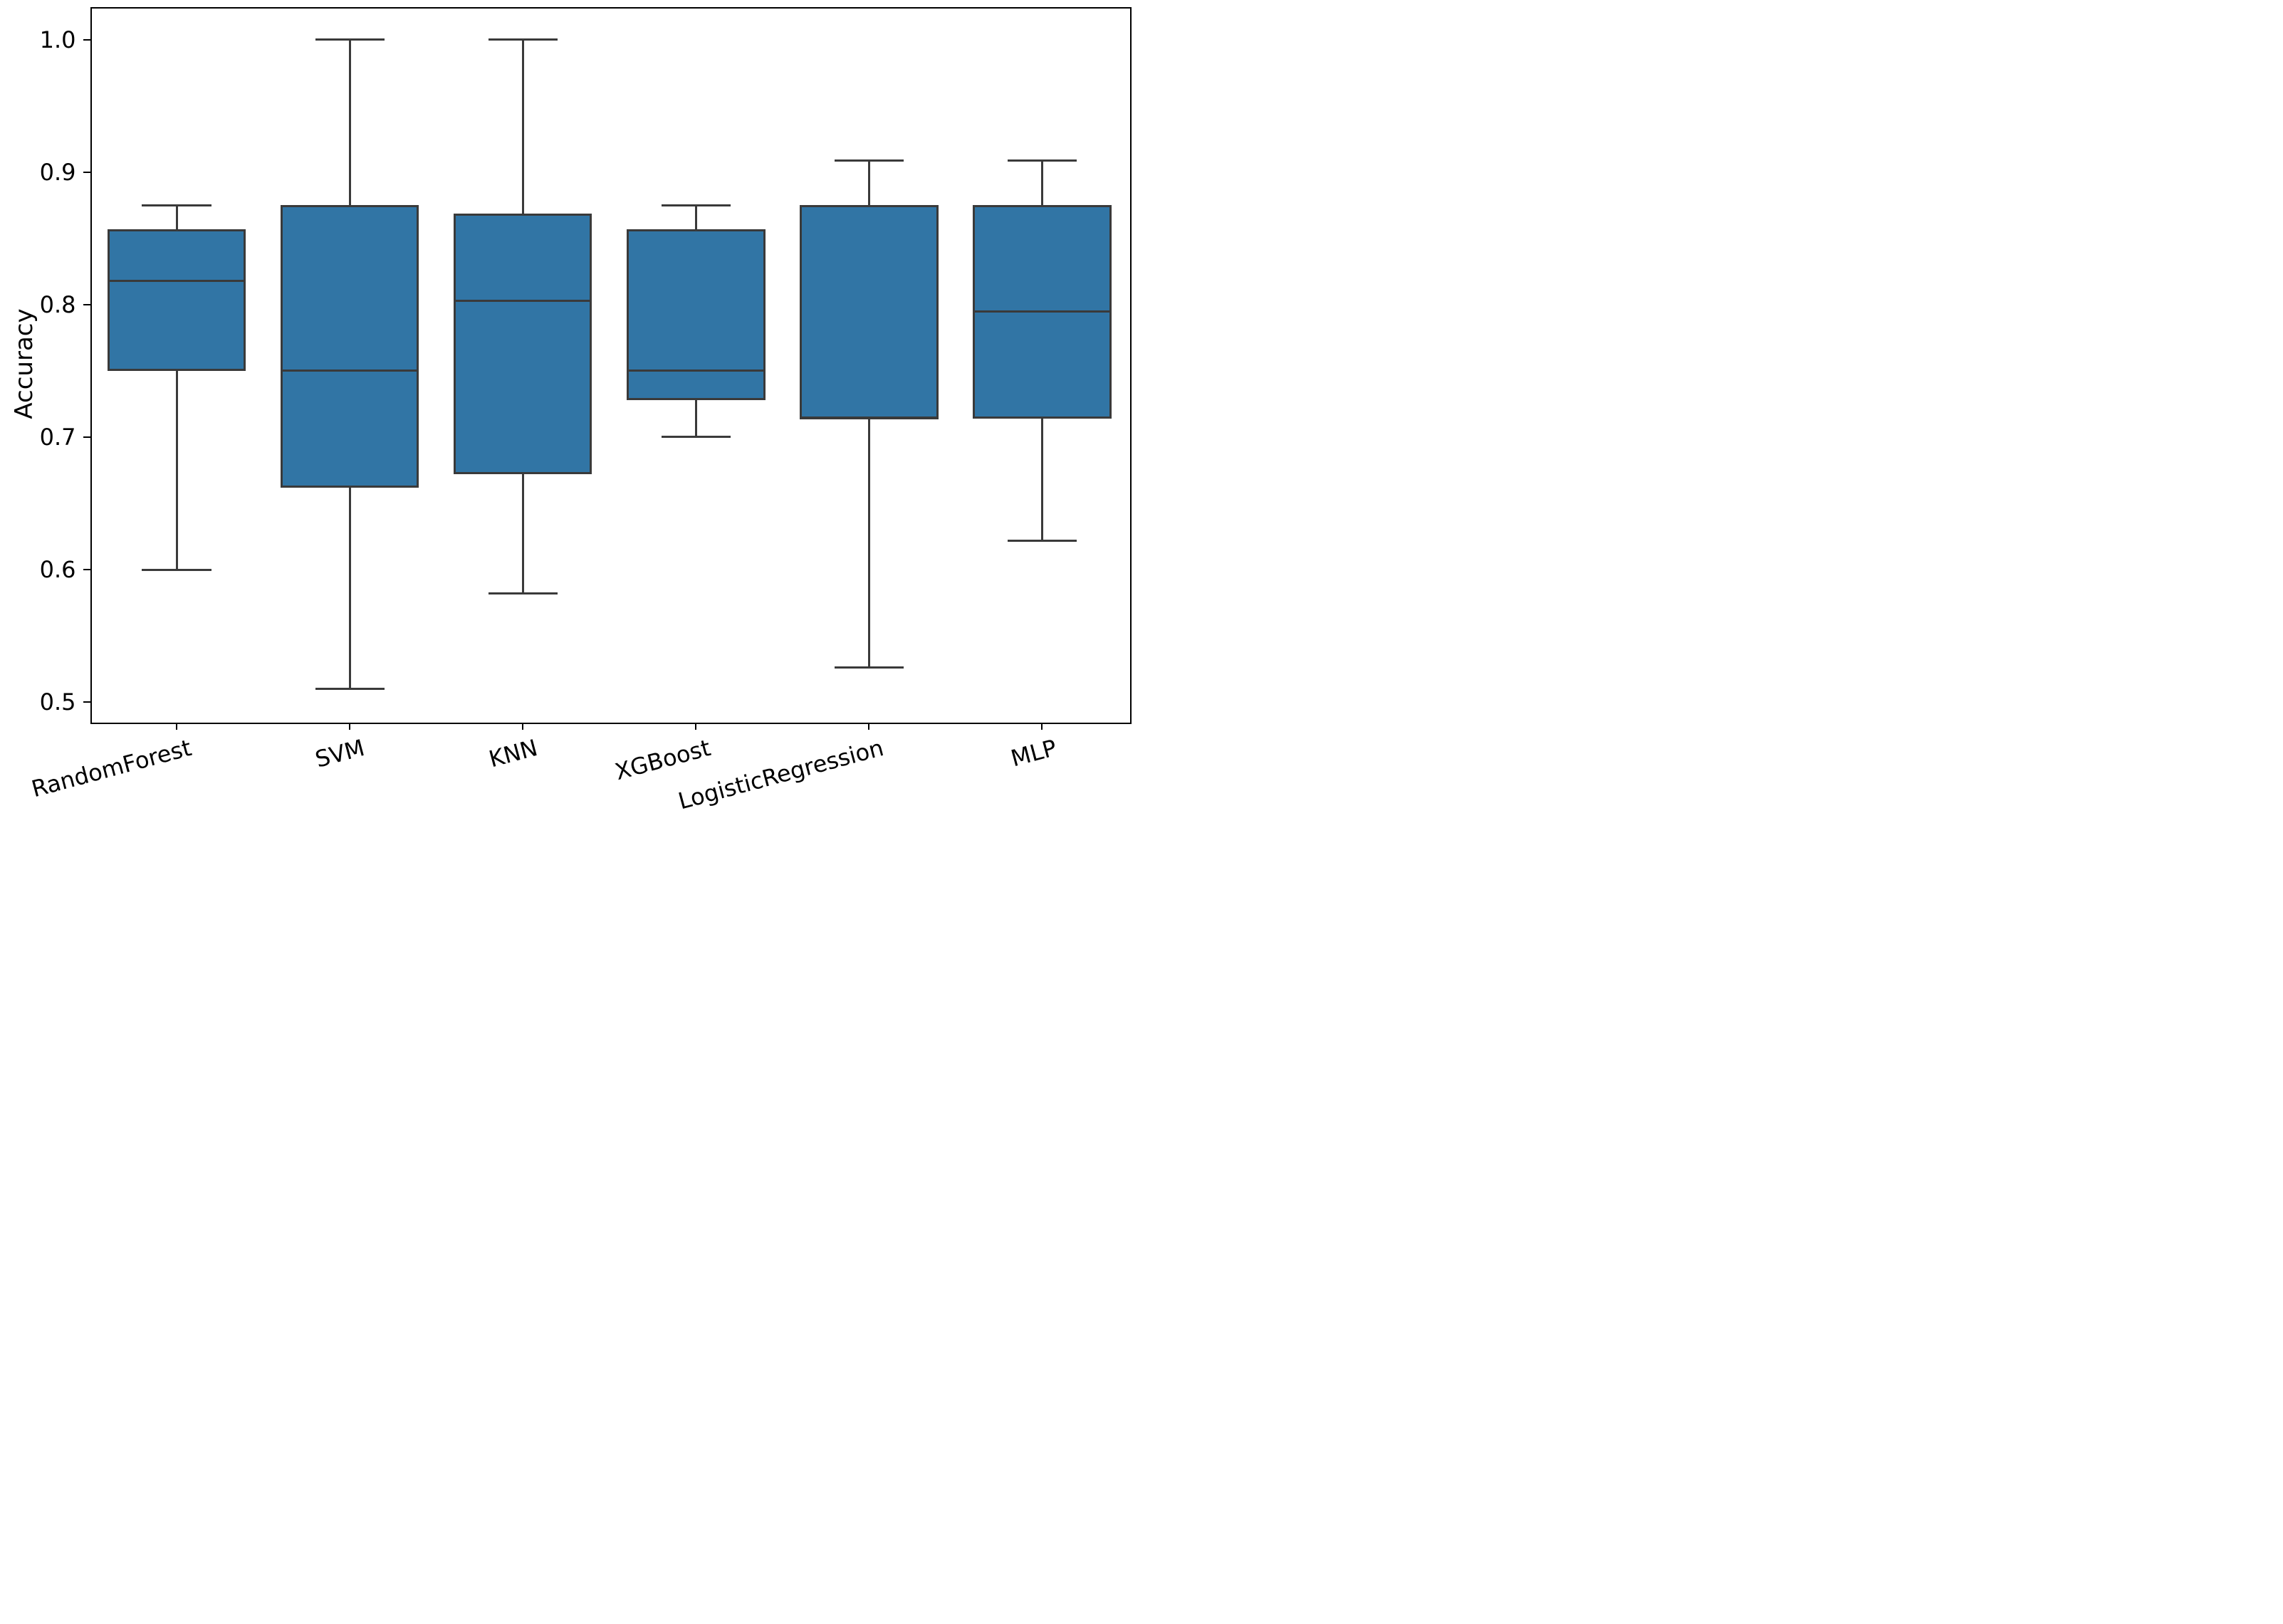 The width and height of the screenshot is (2283, 1624). I want to click on y-tick-label: 0.7, so click(57, 437).